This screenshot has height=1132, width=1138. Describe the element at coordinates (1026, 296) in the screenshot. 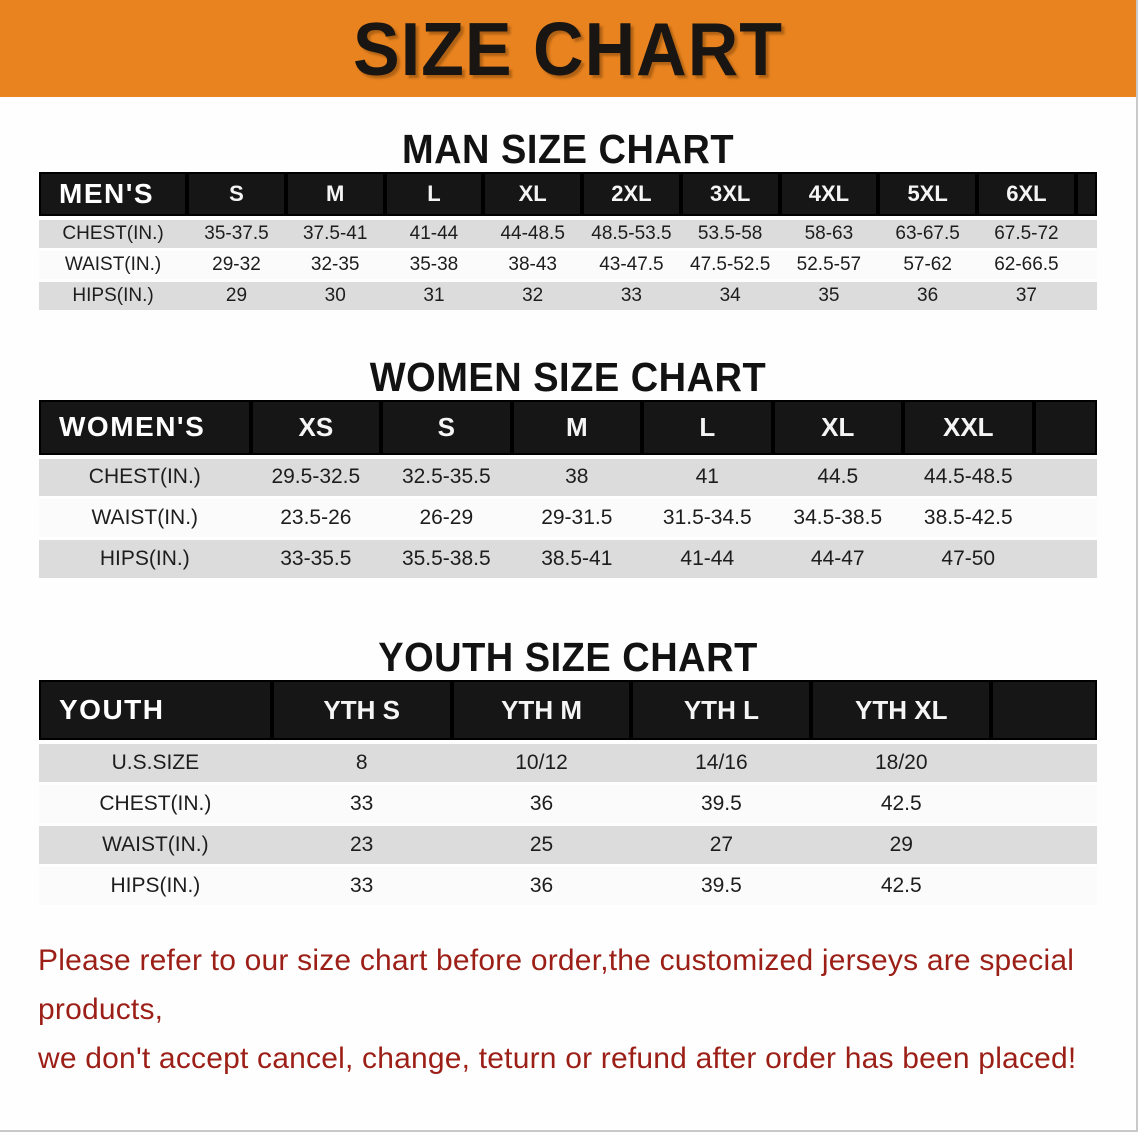

I see `measurement-cell: 37` at that location.